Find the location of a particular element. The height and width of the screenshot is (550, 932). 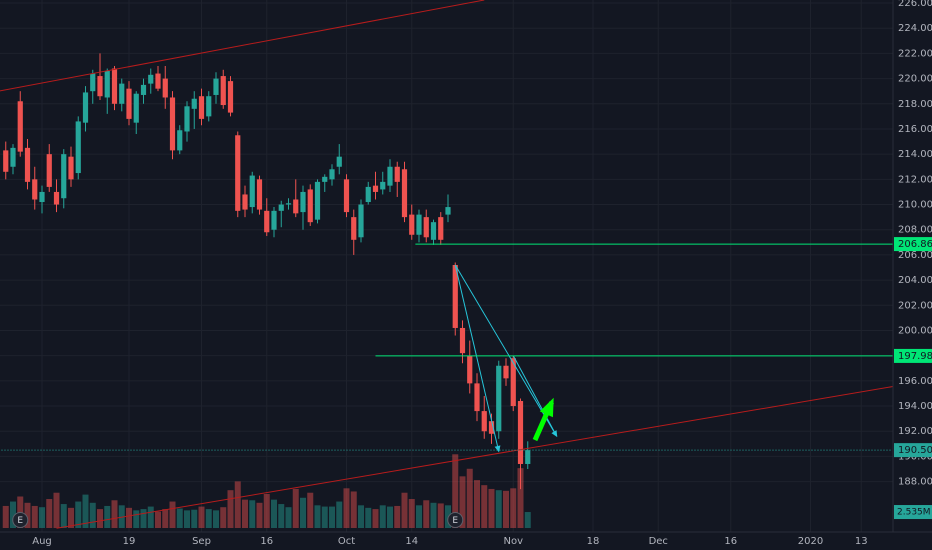

arrow-head is located at coordinates (546, 407).